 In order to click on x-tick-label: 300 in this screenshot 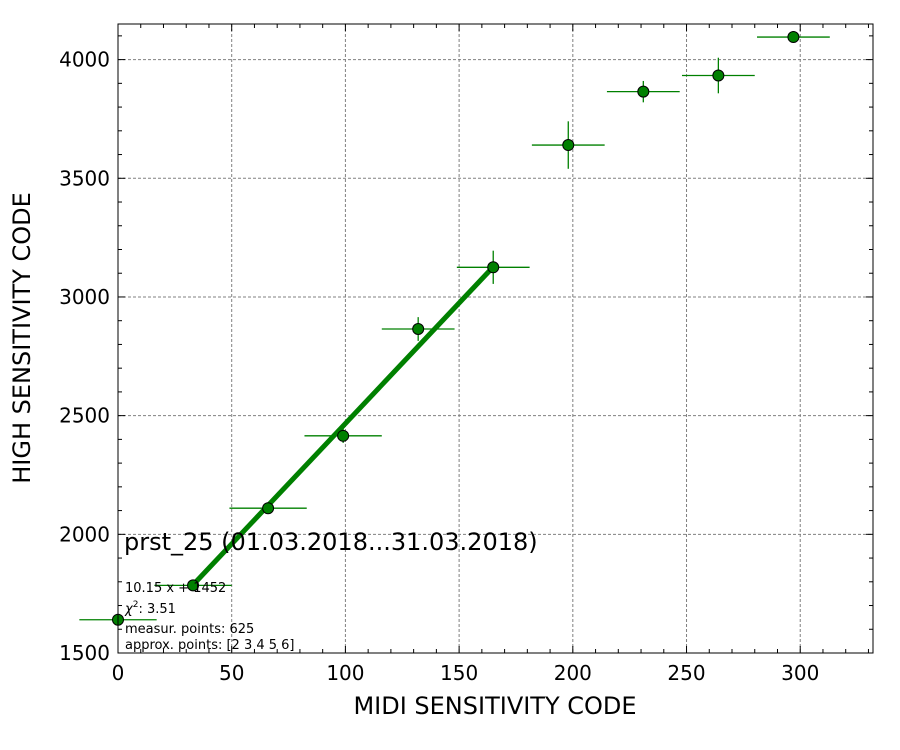, I will do `click(800, 673)`.